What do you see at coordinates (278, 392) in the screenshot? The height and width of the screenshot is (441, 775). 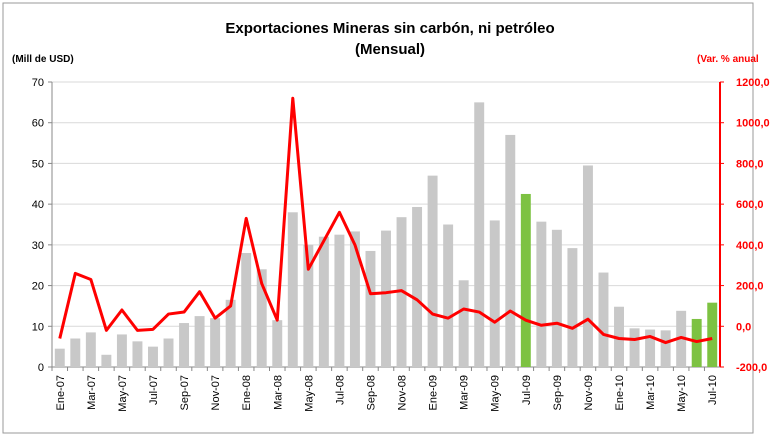 I see `x-tick-label: Mar-08` at bounding box center [278, 392].